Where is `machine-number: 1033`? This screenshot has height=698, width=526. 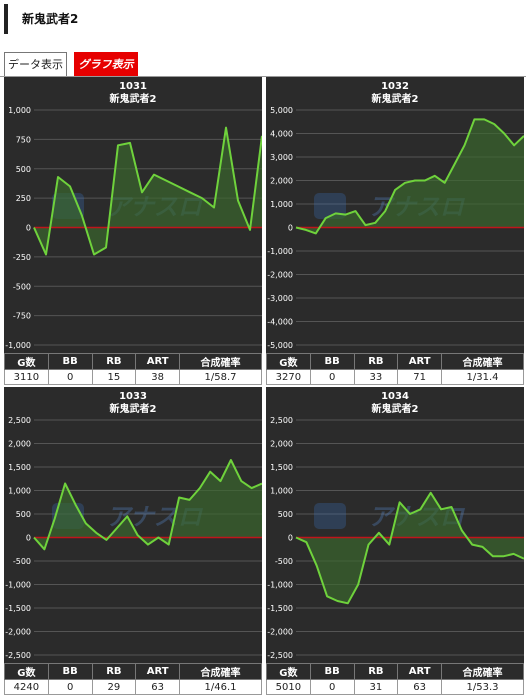
machine-number: 1033 is located at coordinates (133, 396).